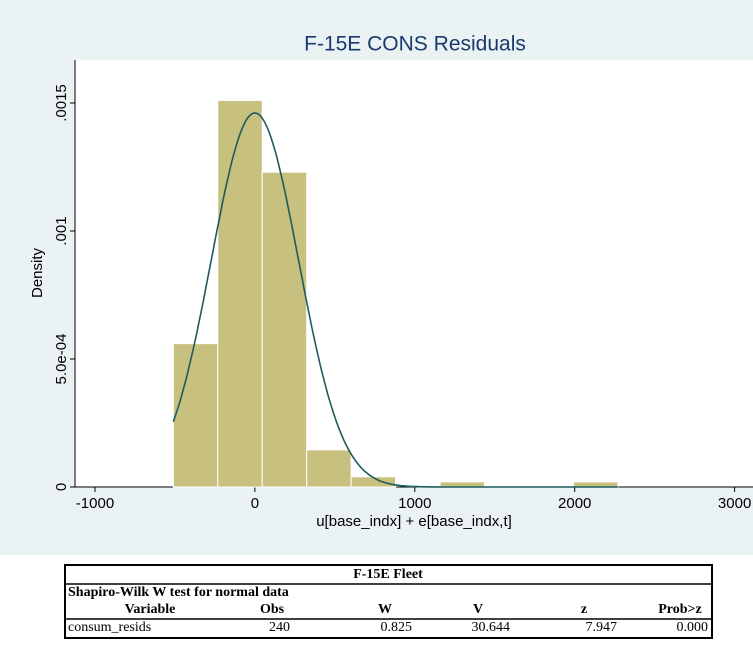 This screenshot has width=753, height=670. What do you see at coordinates (415, 44) in the screenshot?
I see `chart-title: F-15E CONS Residuals` at bounding box center [415, 44].